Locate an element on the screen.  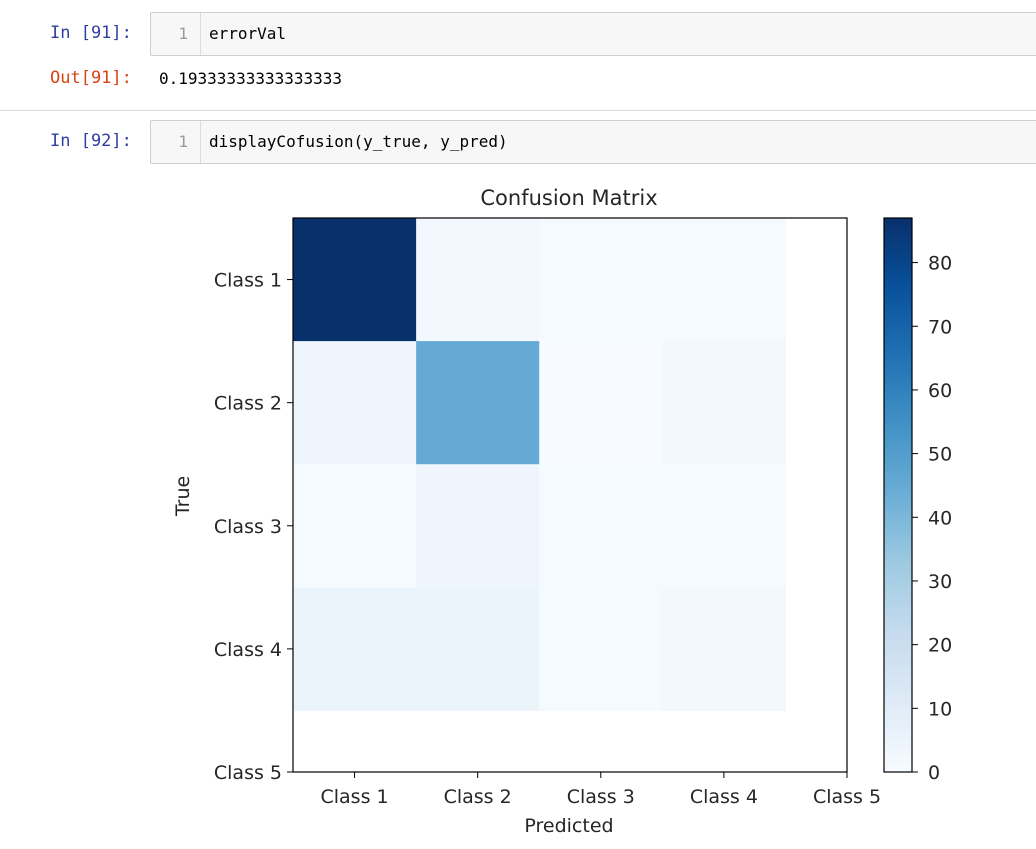
y-tick-label: Class 3 is located at coordinates (248, 527).